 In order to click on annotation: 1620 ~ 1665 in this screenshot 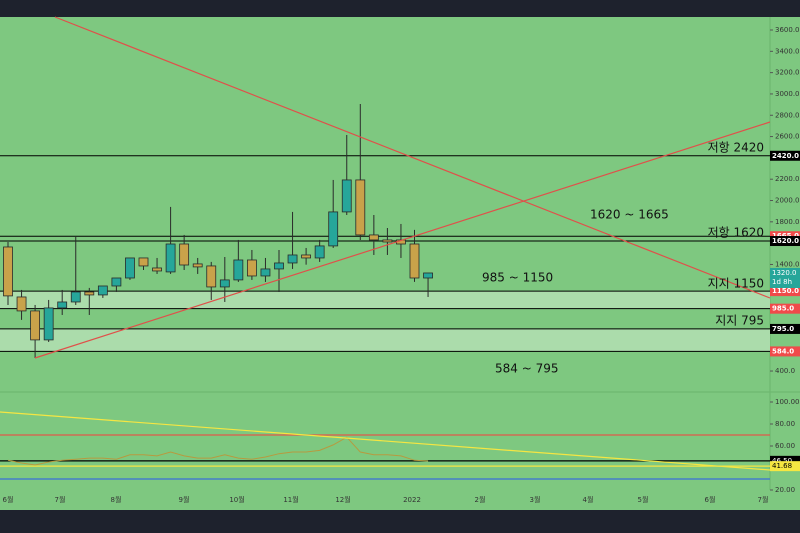, I will do `click(629, 215)`.